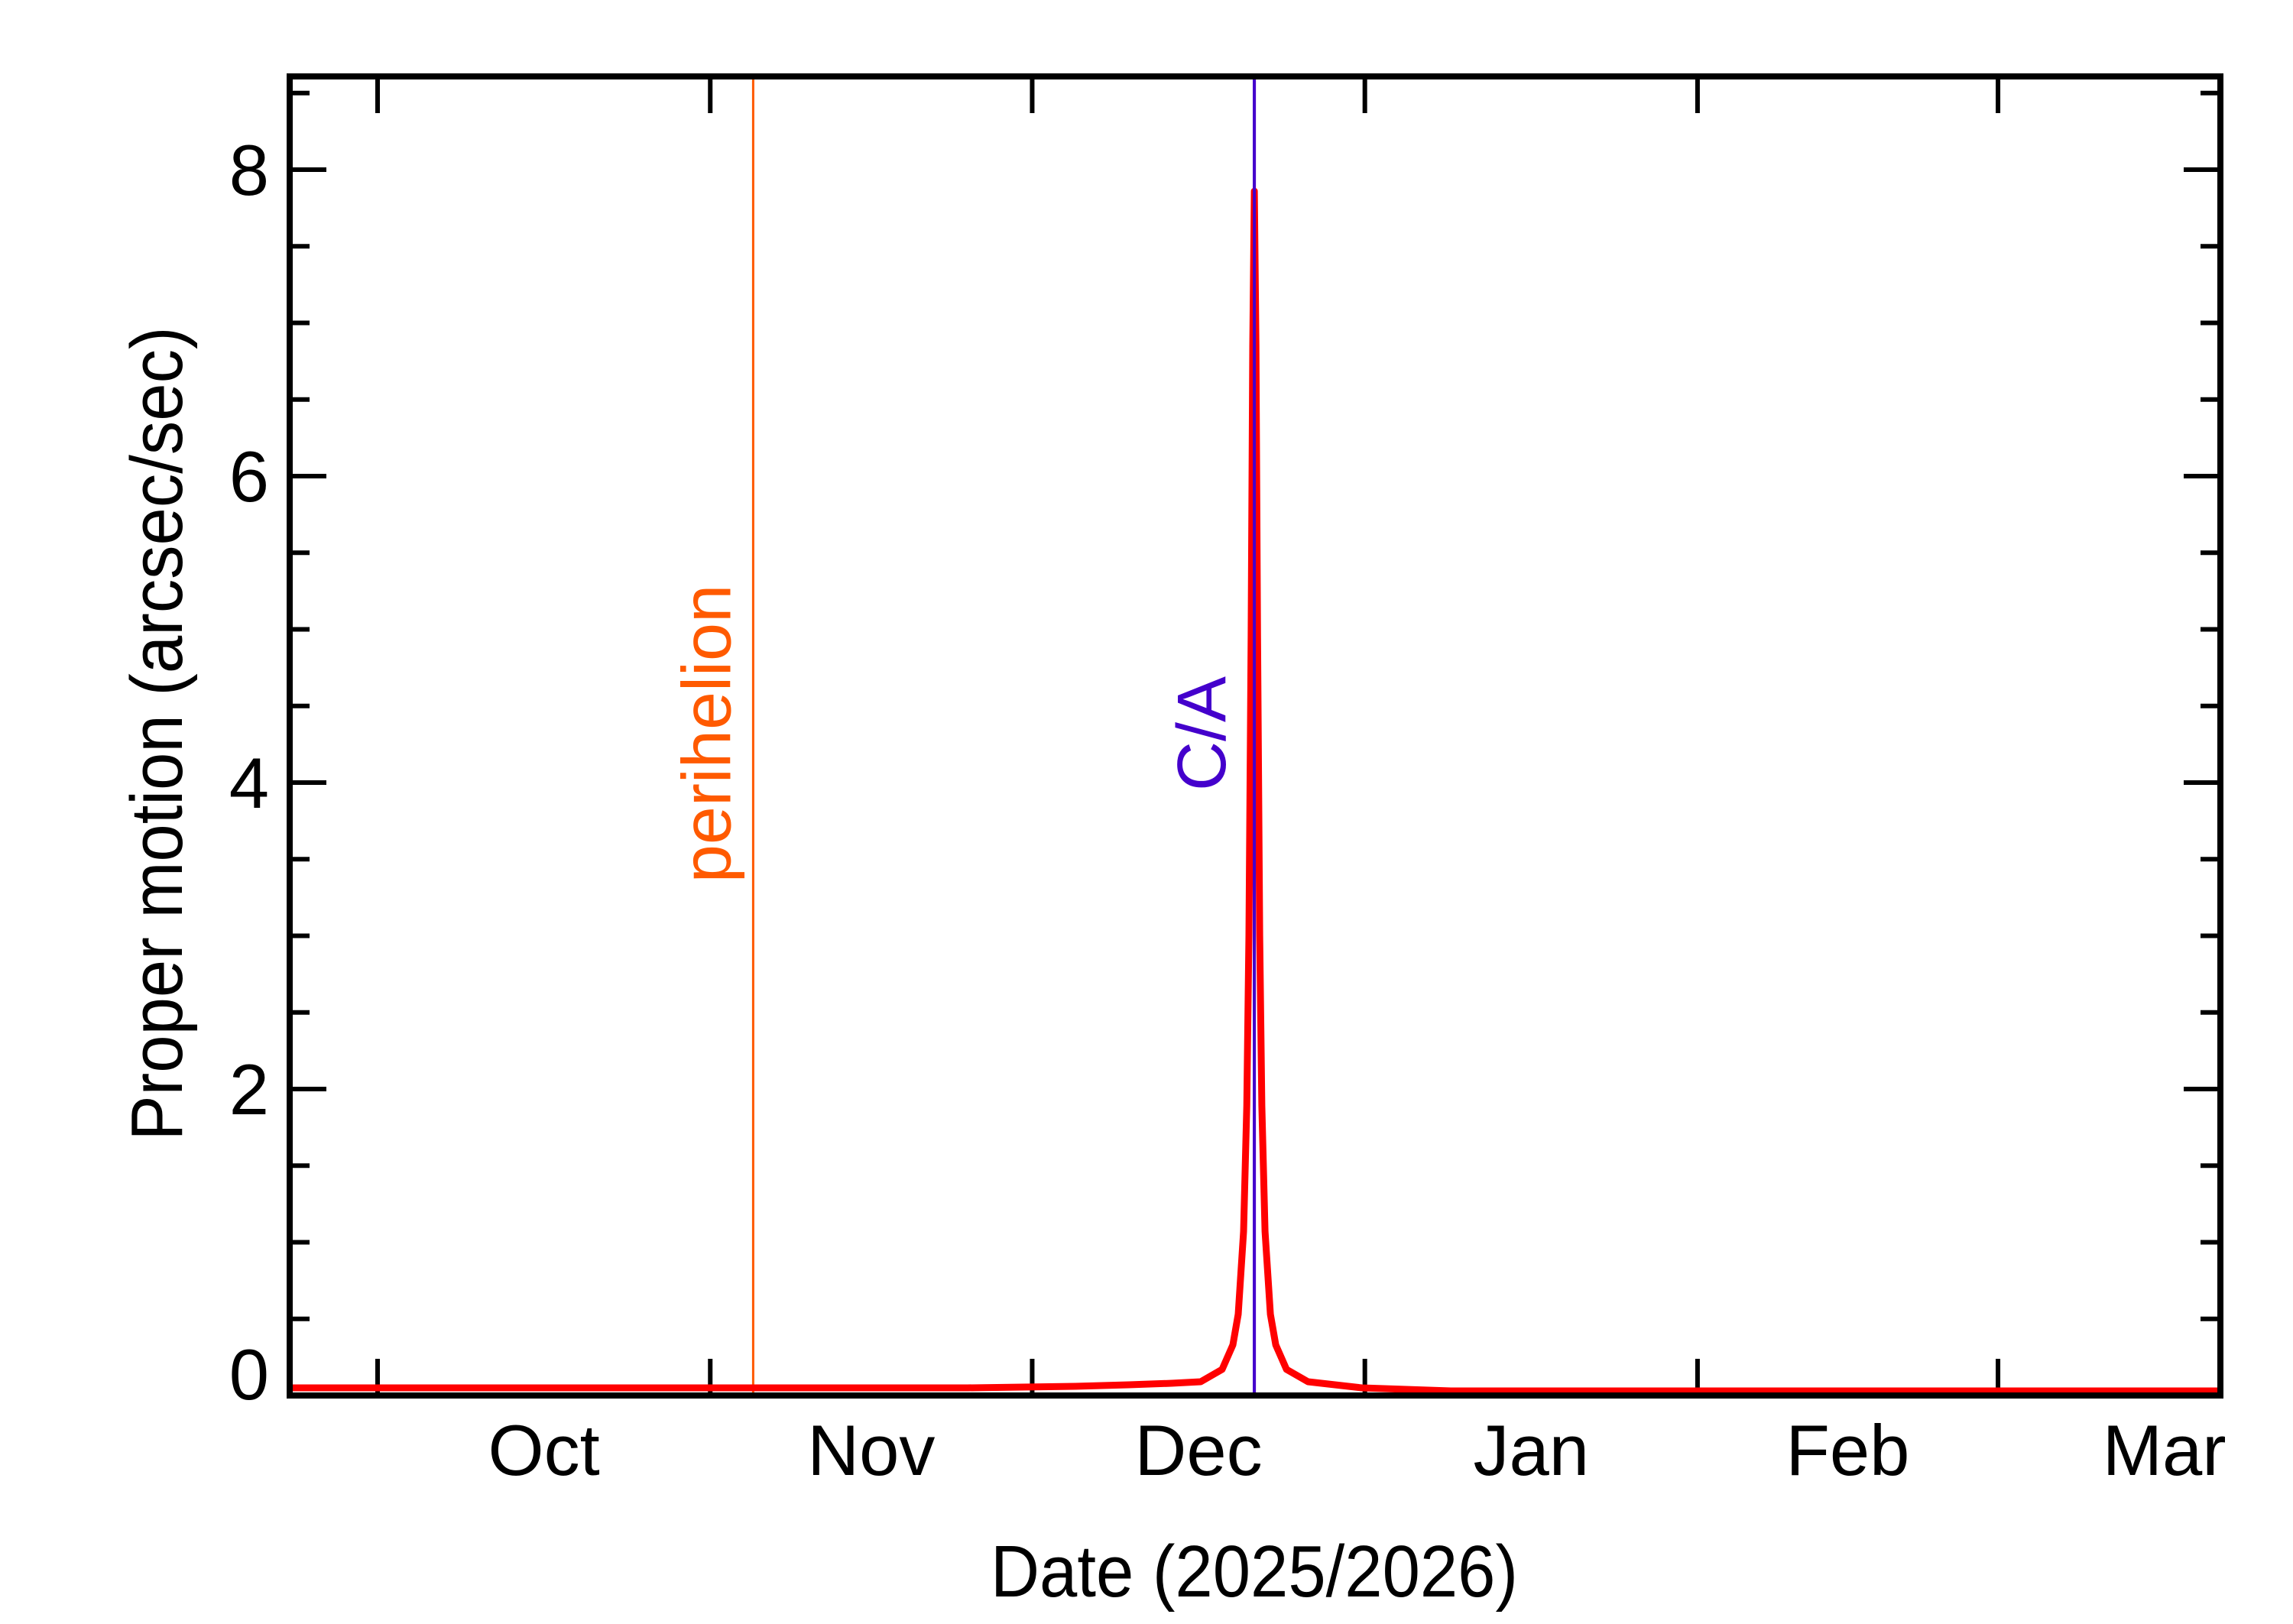 The image size is (2293, 1624). Describe the element at coordinates (707, 734) in the screenshot. I see `perihelion-label: perihelion` at that location.